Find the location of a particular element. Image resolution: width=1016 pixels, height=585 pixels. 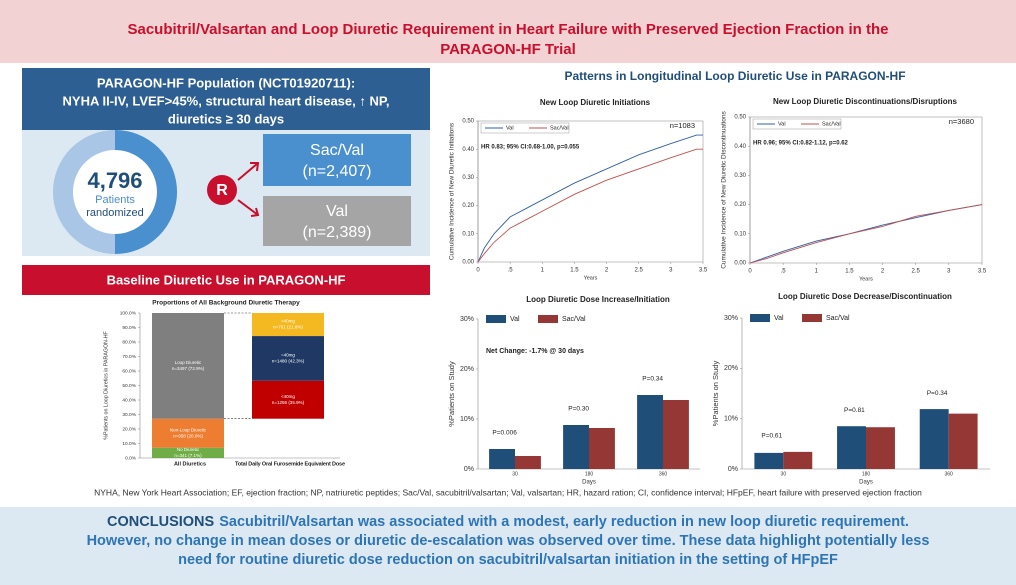

segment-name: Non-Loop Diuretic is located at coordinates (188, 429).